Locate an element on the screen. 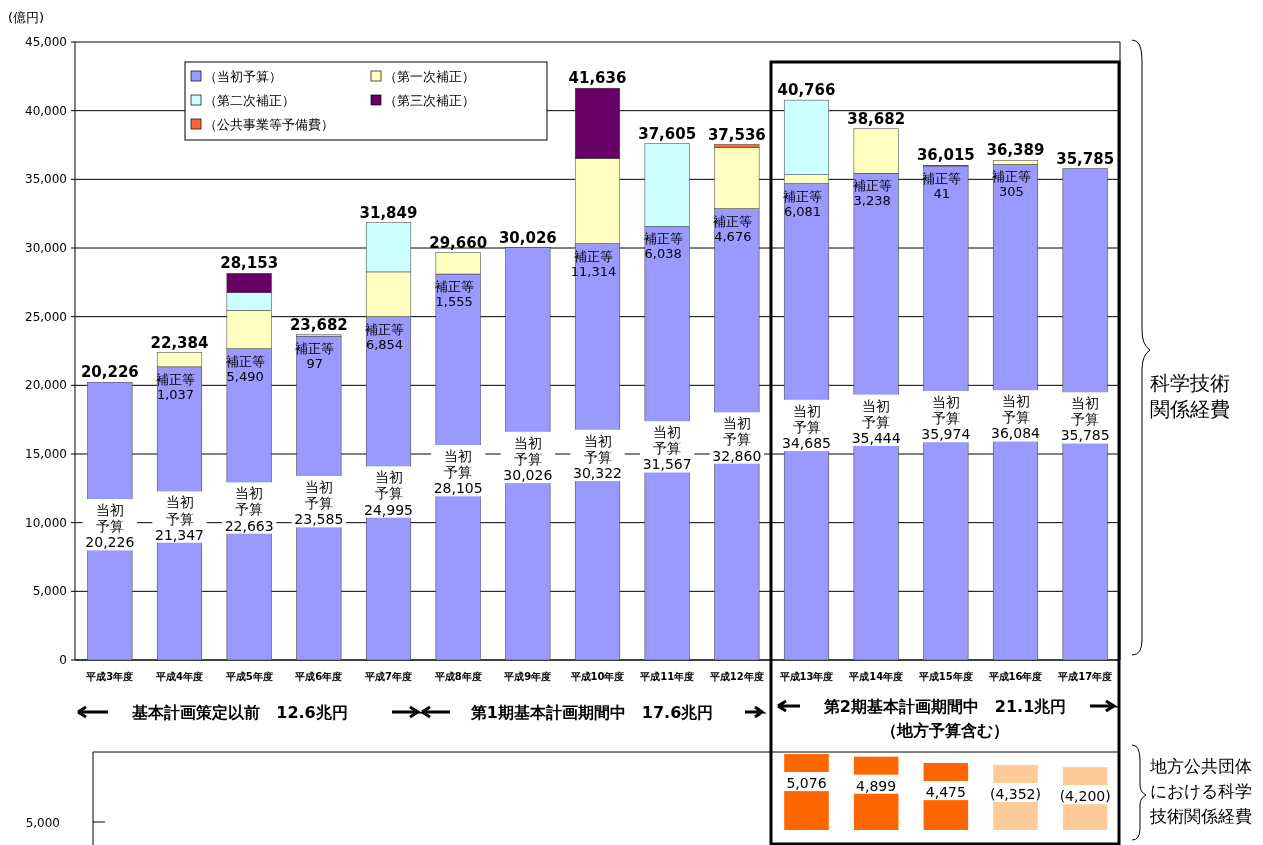  x-tick-label: 平成5年度 is located at coordinates (248, 676).